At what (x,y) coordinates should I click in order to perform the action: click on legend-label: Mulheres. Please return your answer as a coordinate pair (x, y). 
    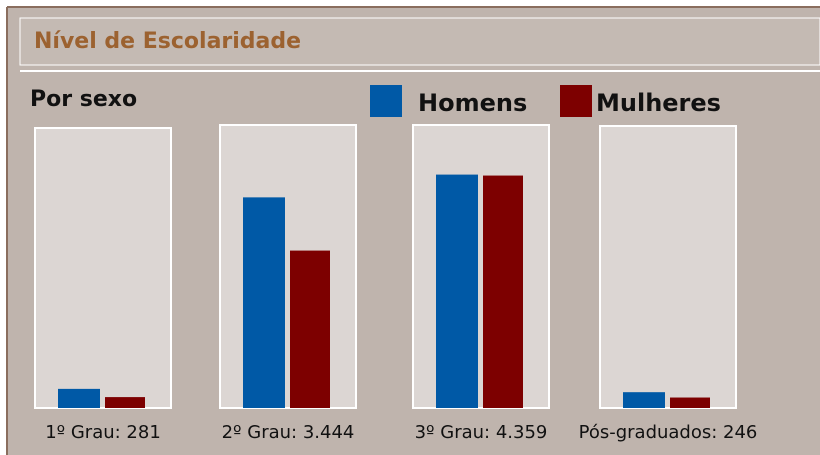
    Looking at the image, I should click on (658, 103).